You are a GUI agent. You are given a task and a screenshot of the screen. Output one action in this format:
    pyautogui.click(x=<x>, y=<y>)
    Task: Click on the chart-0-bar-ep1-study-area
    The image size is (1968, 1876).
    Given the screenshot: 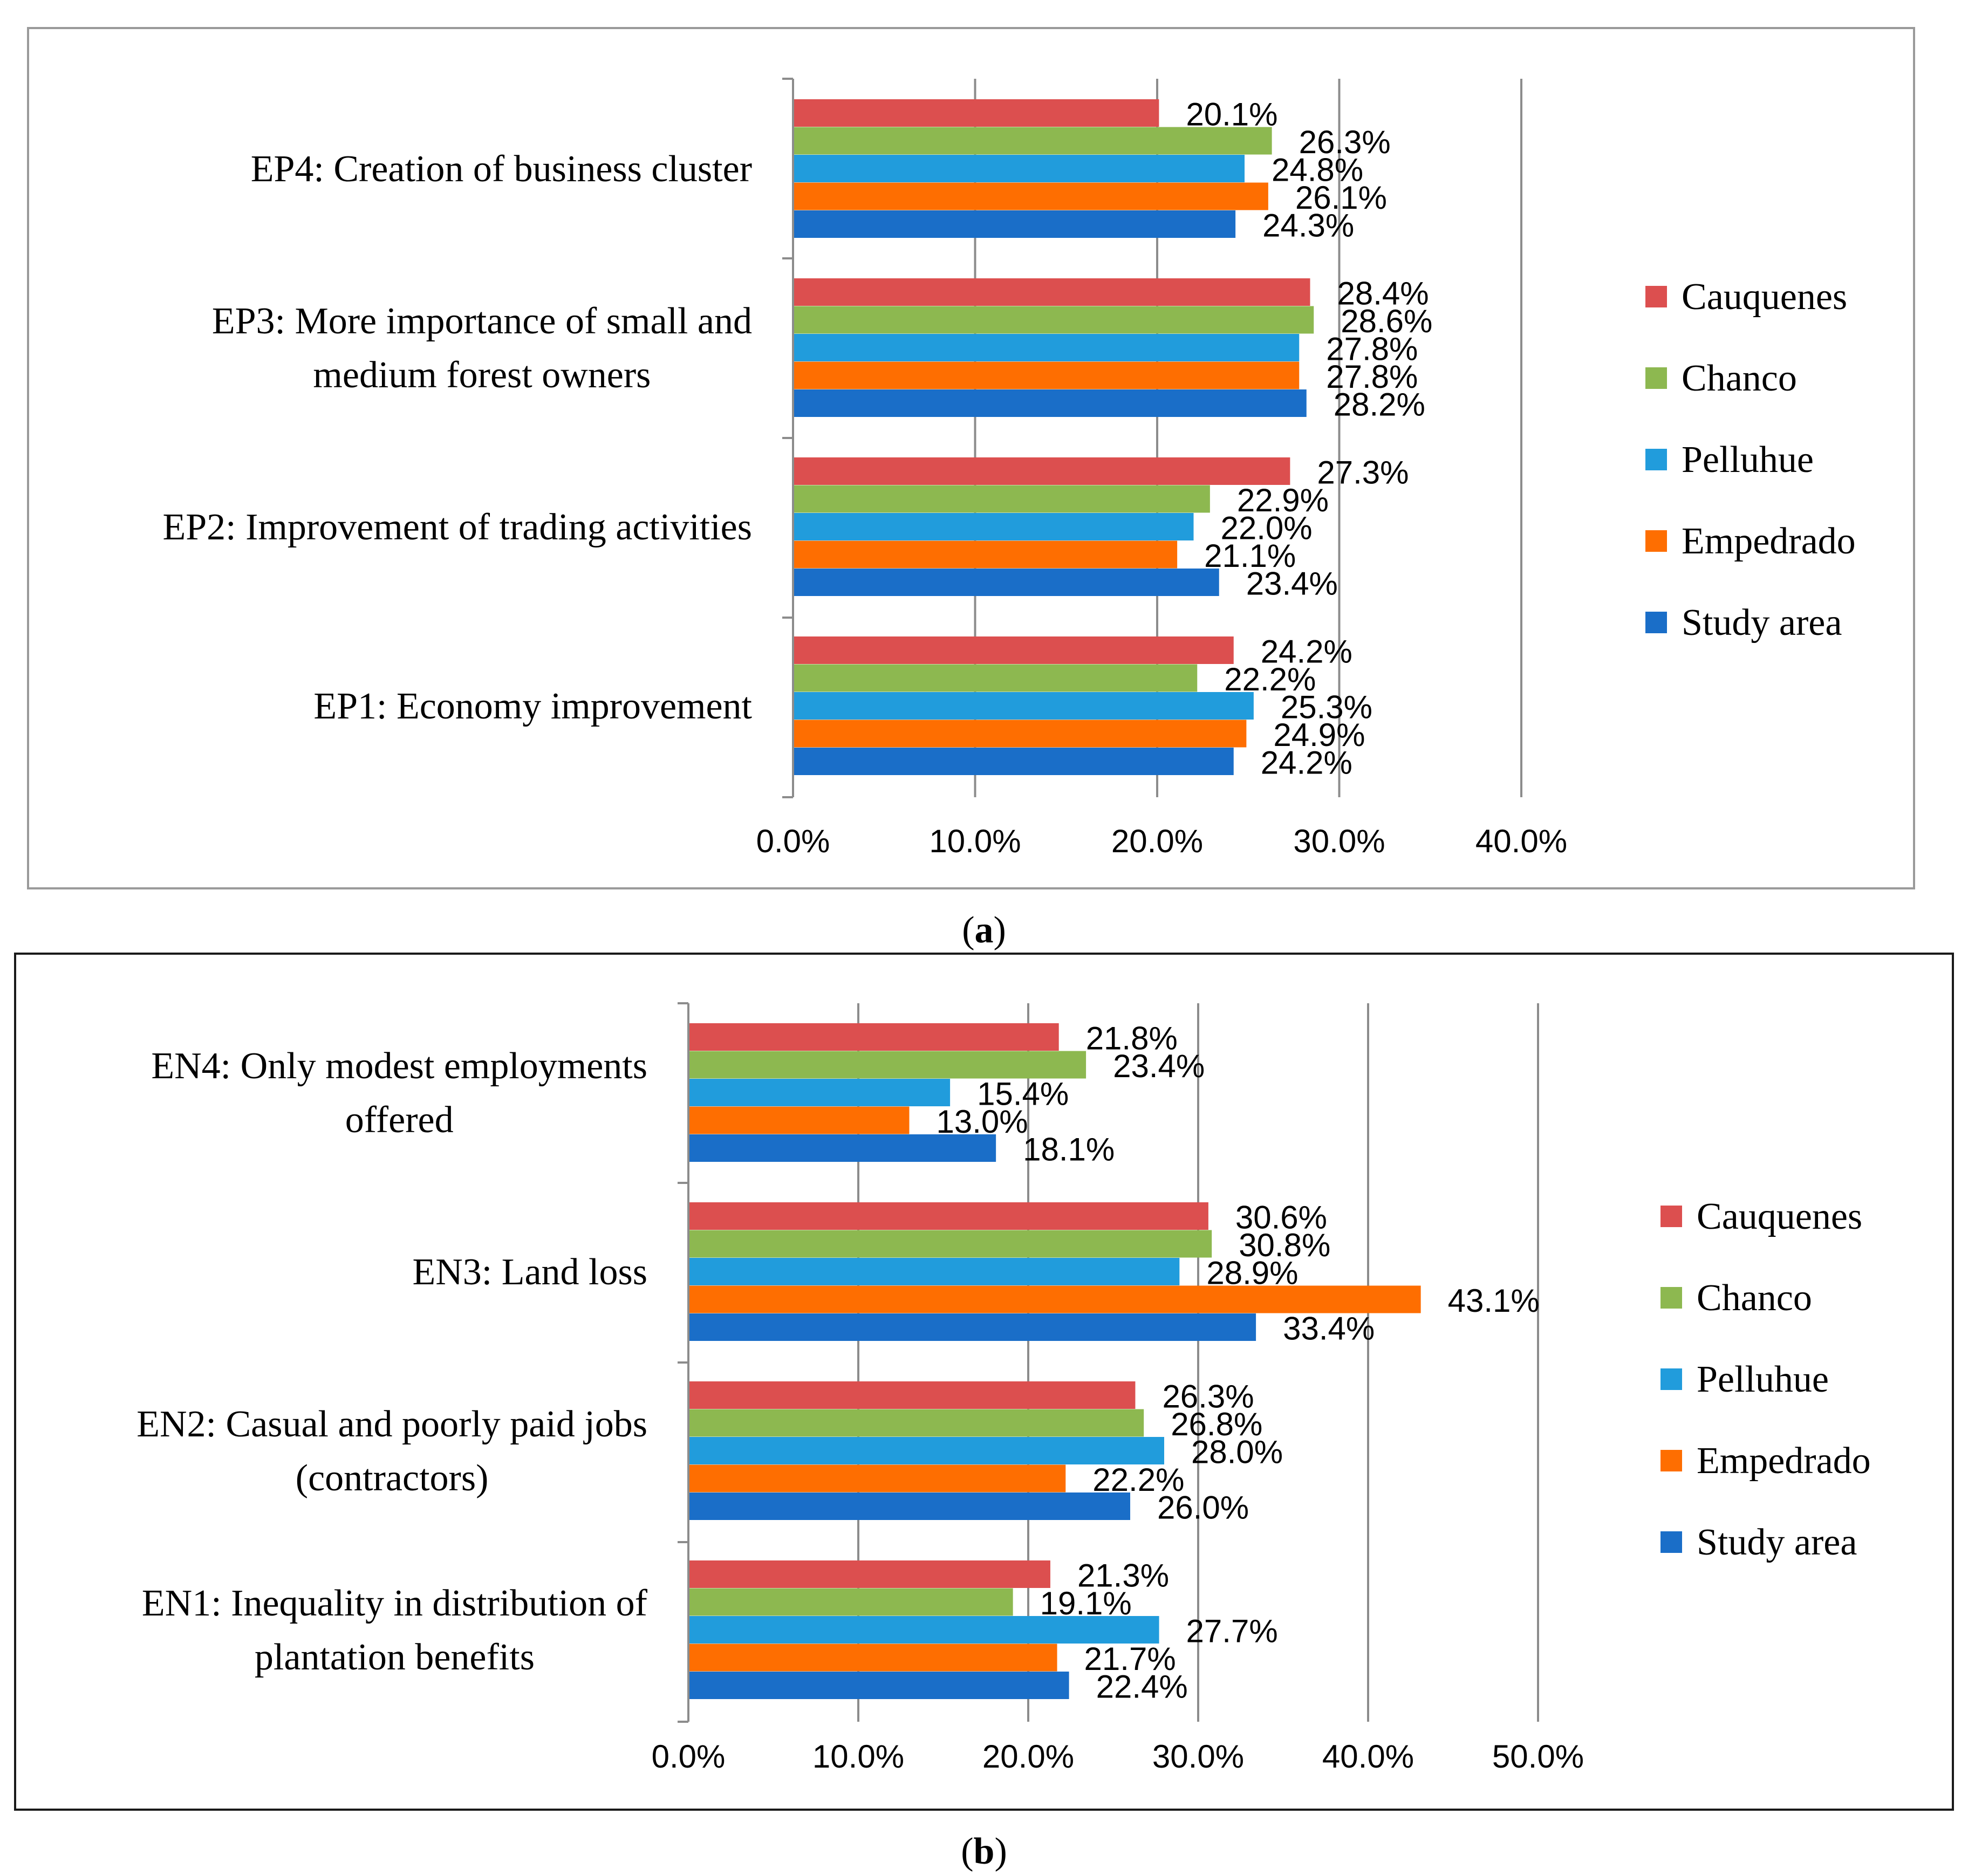 What is the action you would take?
    pyautogui.click(x=1013, y=761)
    